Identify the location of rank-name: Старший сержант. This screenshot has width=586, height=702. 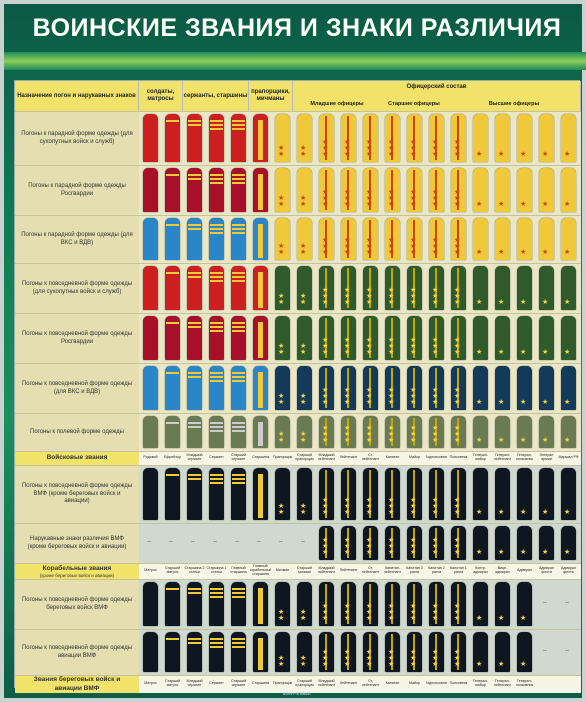
(238, 683).